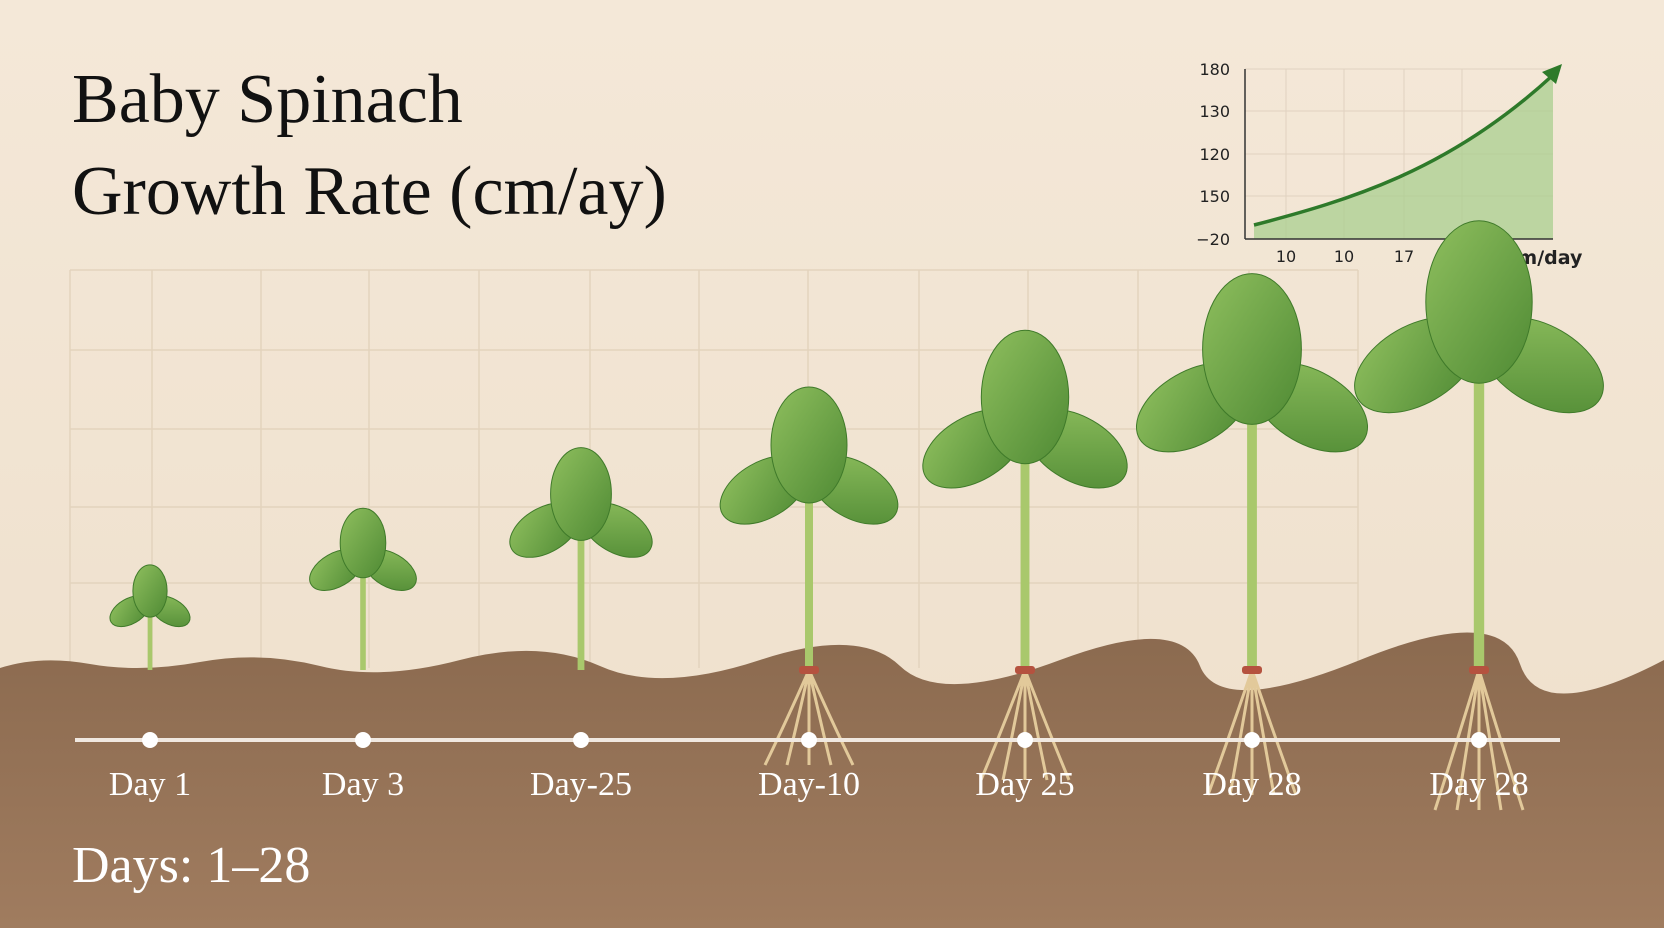 This screenshot has width=1664, height=928. I want to click on timeline-label: Day-25, so click(581, 784).